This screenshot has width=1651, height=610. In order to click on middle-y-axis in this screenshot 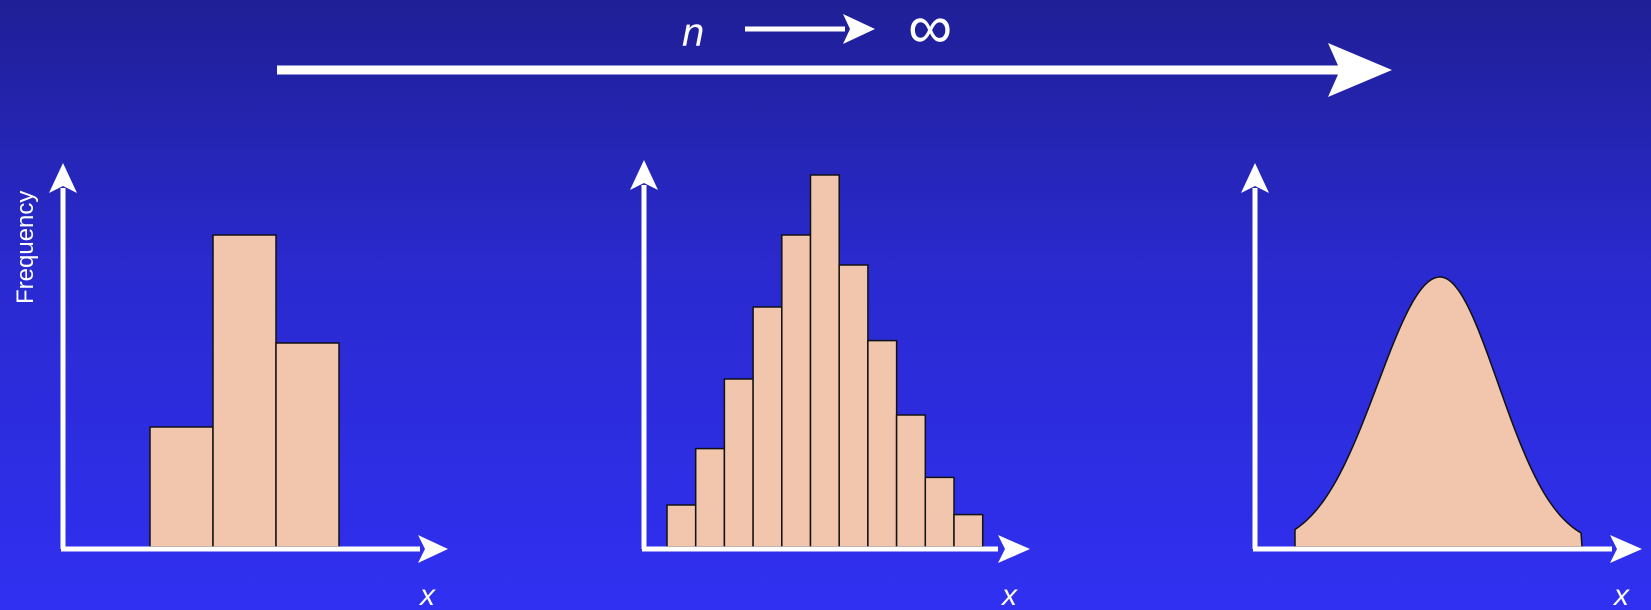, I will do `click(644, 354)`.